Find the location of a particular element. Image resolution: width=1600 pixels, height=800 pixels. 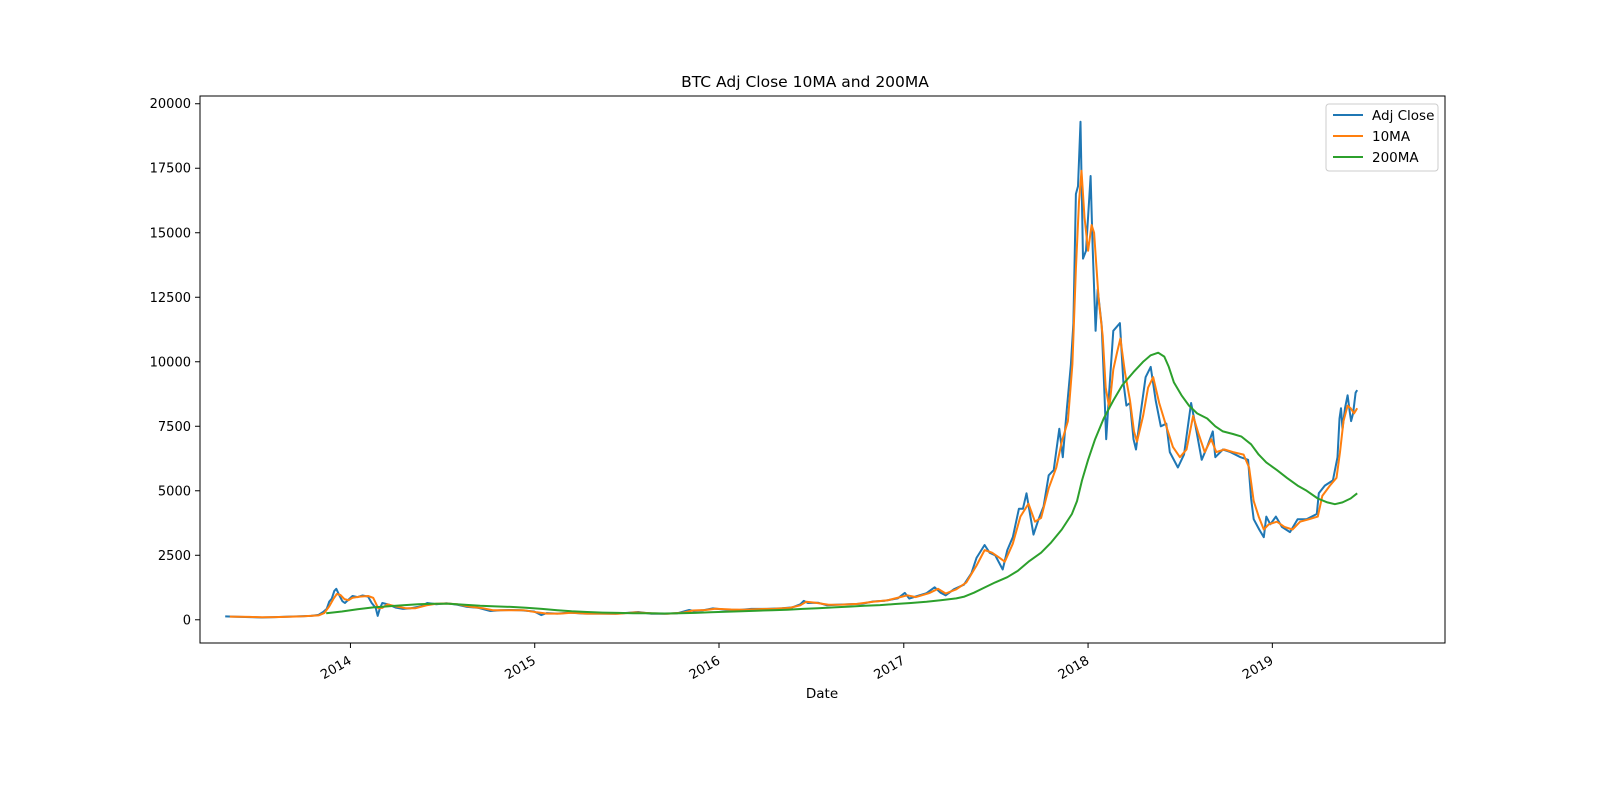

y-axis: 0 2500 5000 7500 10000 12500 15000 17500 20000 is located at coordinates (175, 362).